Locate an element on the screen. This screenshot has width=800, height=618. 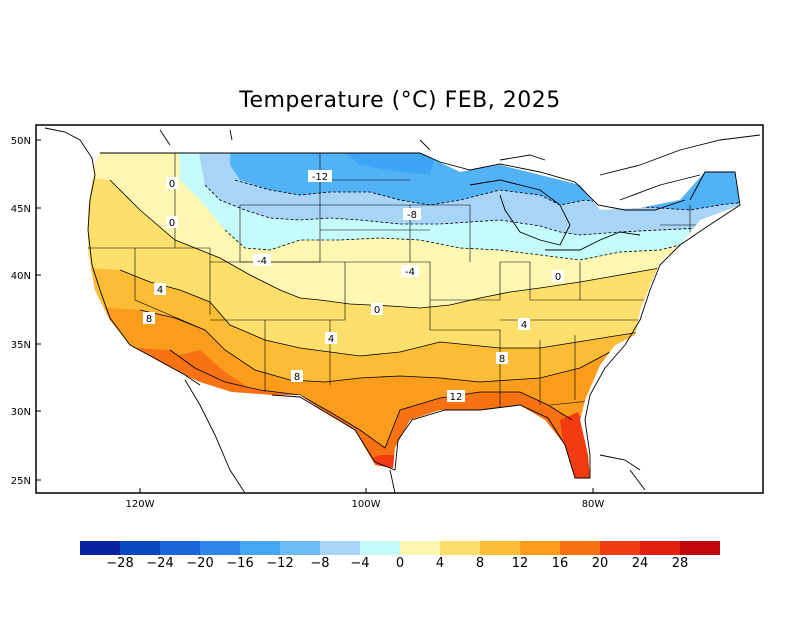
contour-label: -12 is located at coordinates (320, 177).